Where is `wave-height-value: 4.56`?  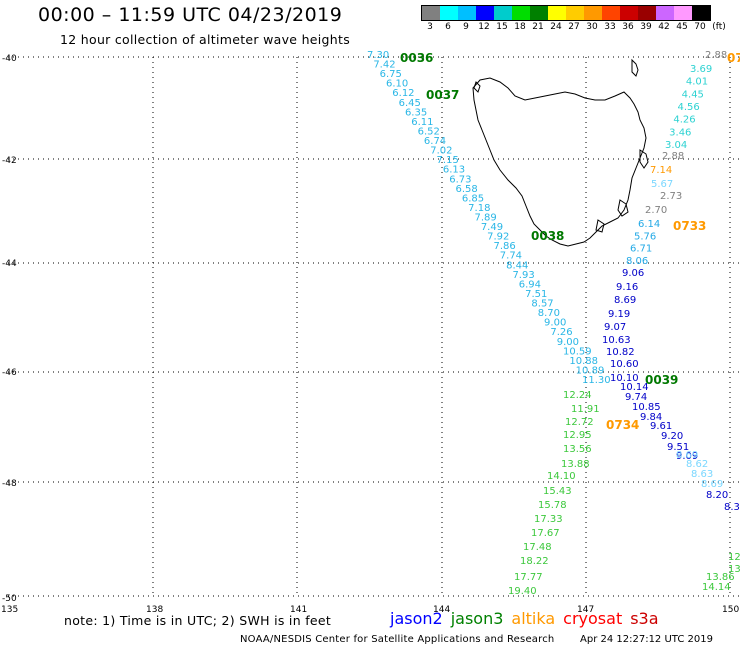 wave-height-value: 4.56 is located at coordinates (689, 107).